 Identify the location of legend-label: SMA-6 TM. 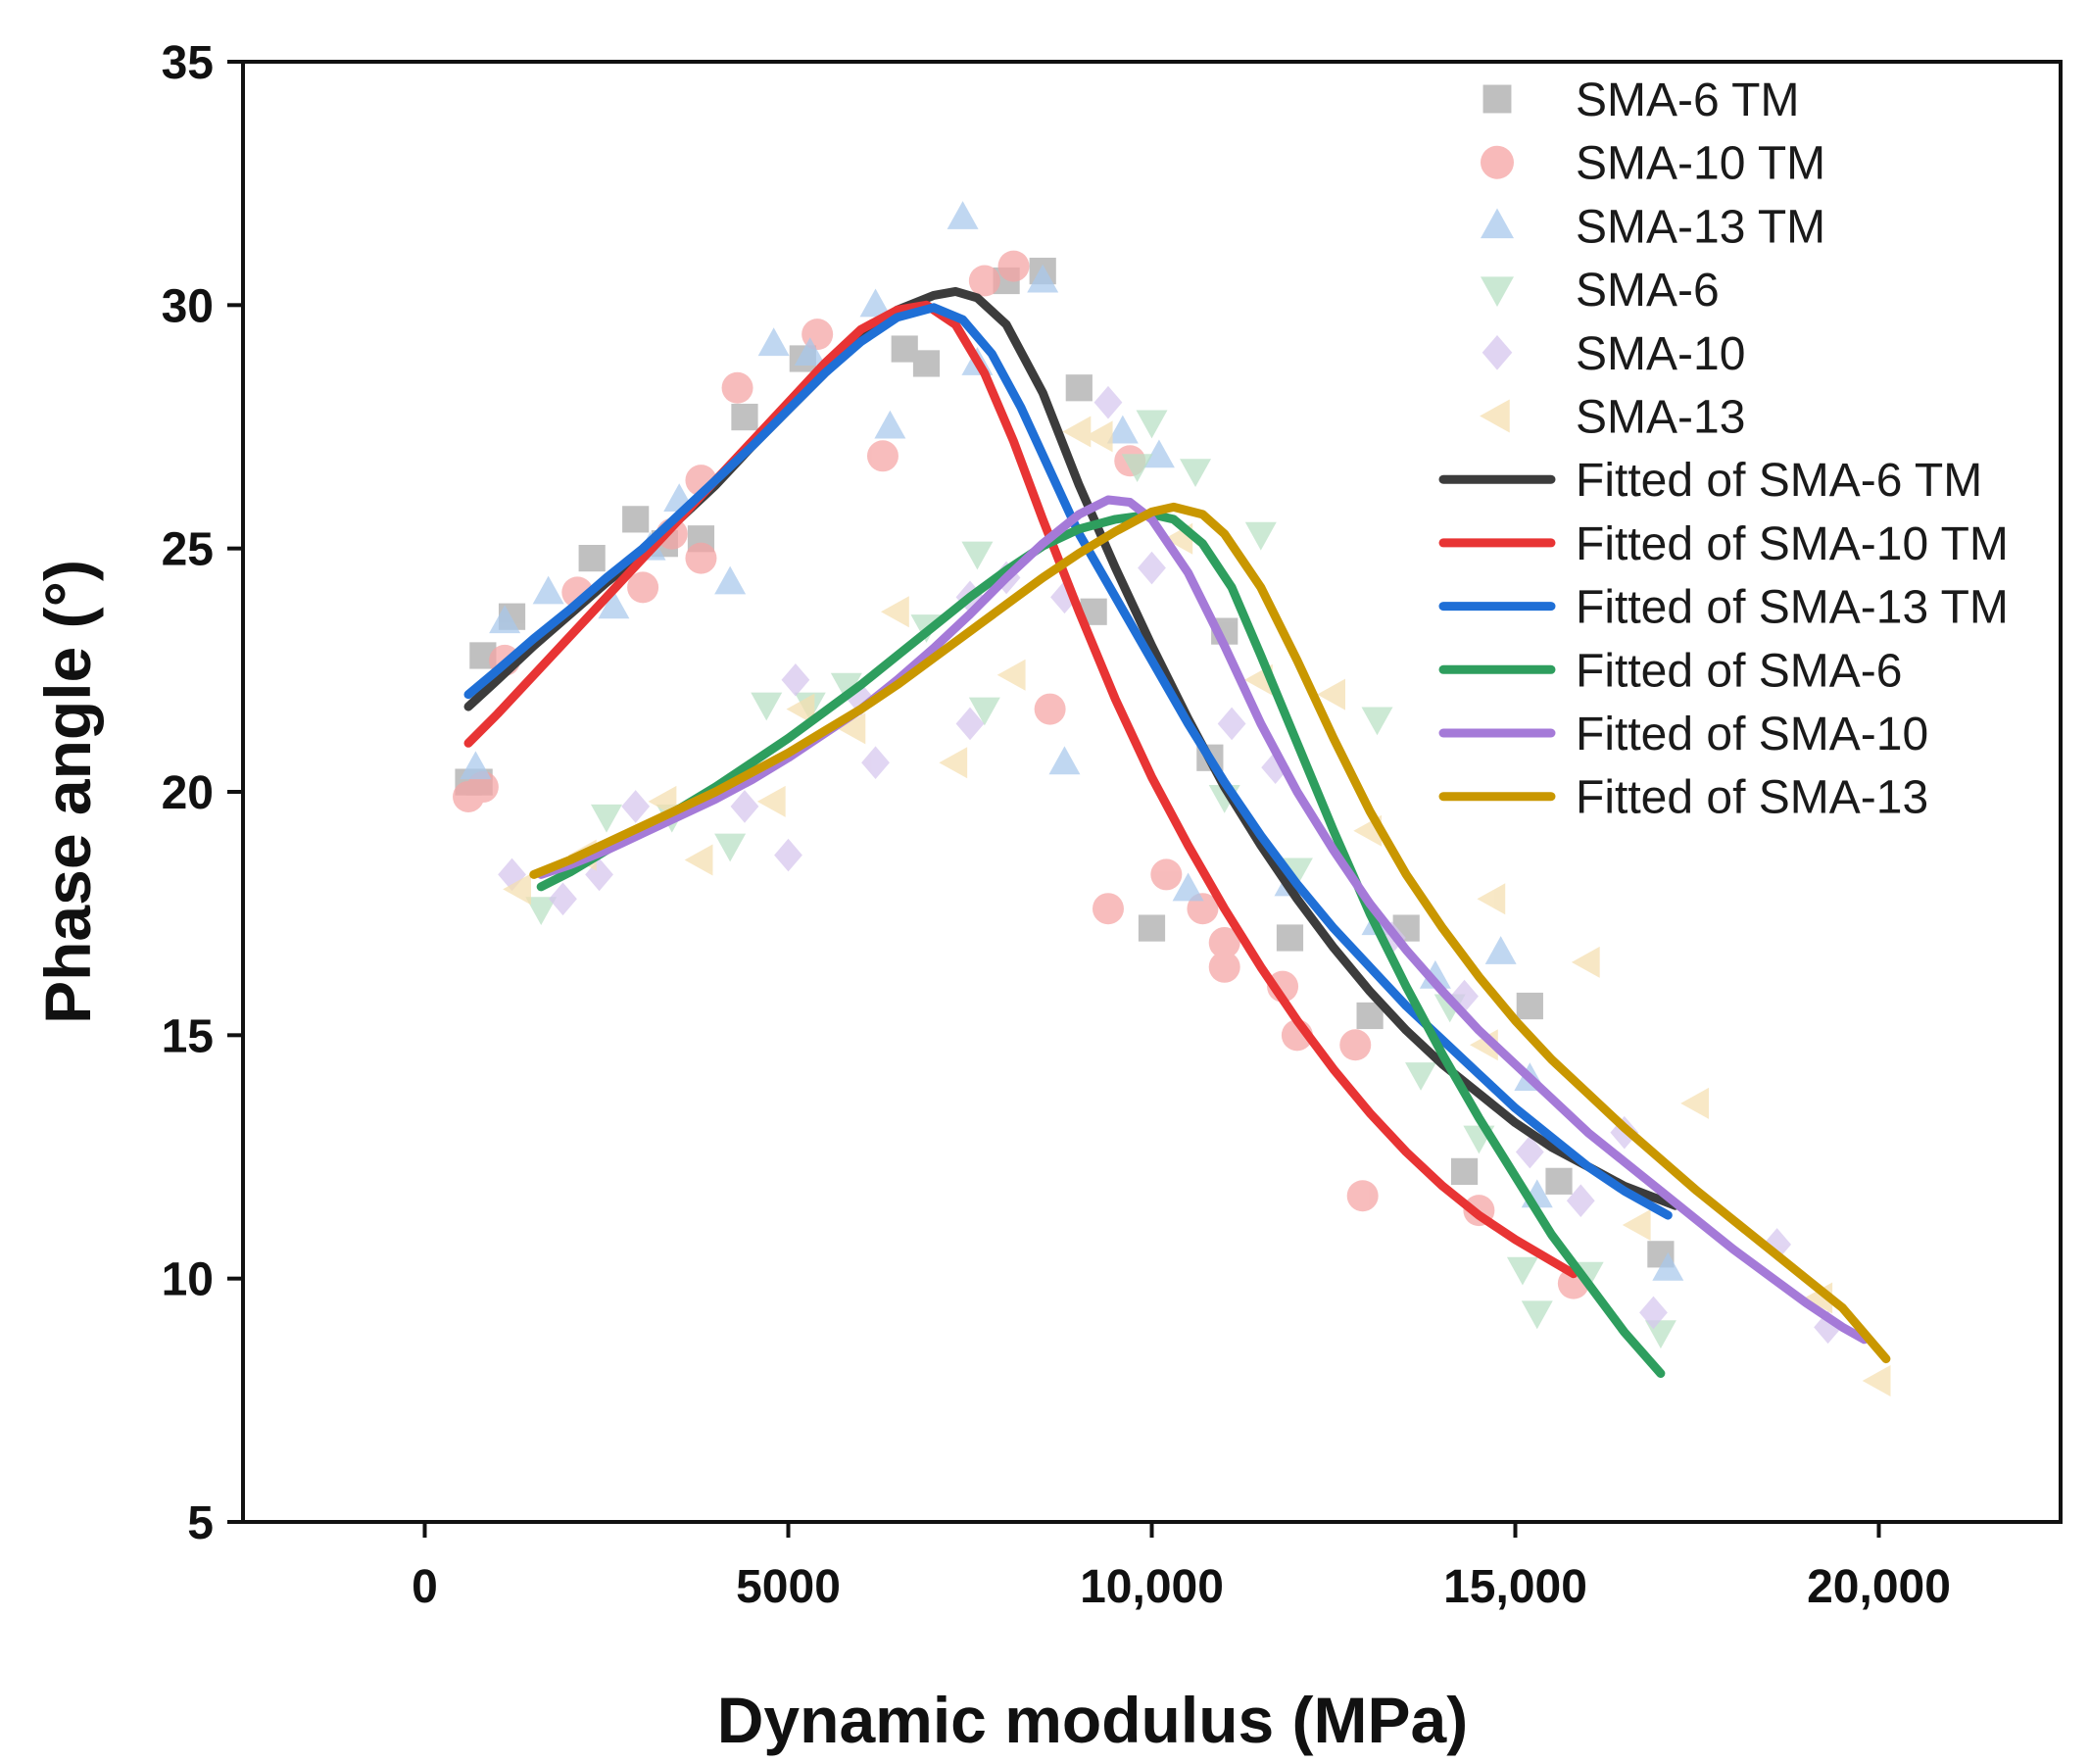
(1687, 100).